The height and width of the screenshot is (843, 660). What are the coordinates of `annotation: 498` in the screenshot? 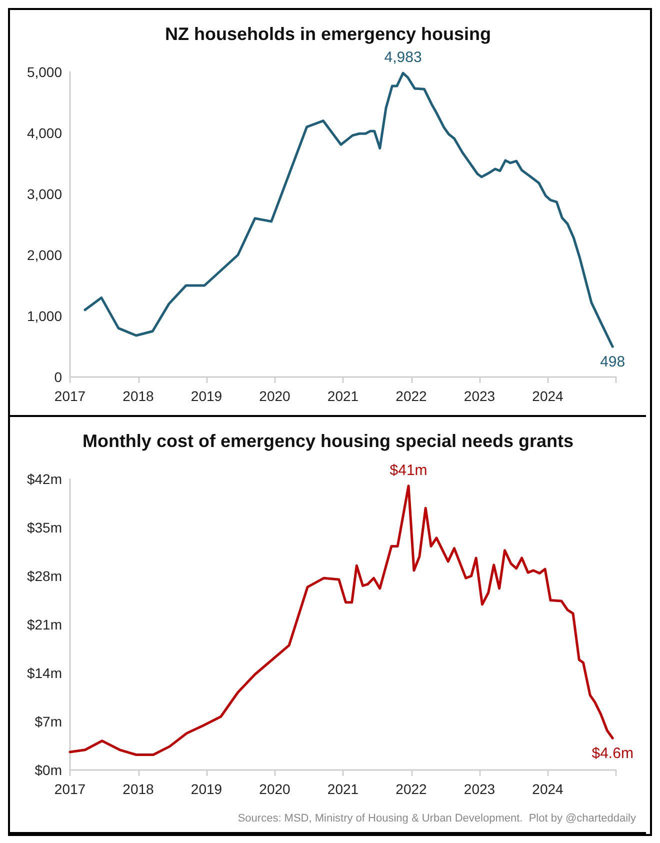 It's located at (613, 362).